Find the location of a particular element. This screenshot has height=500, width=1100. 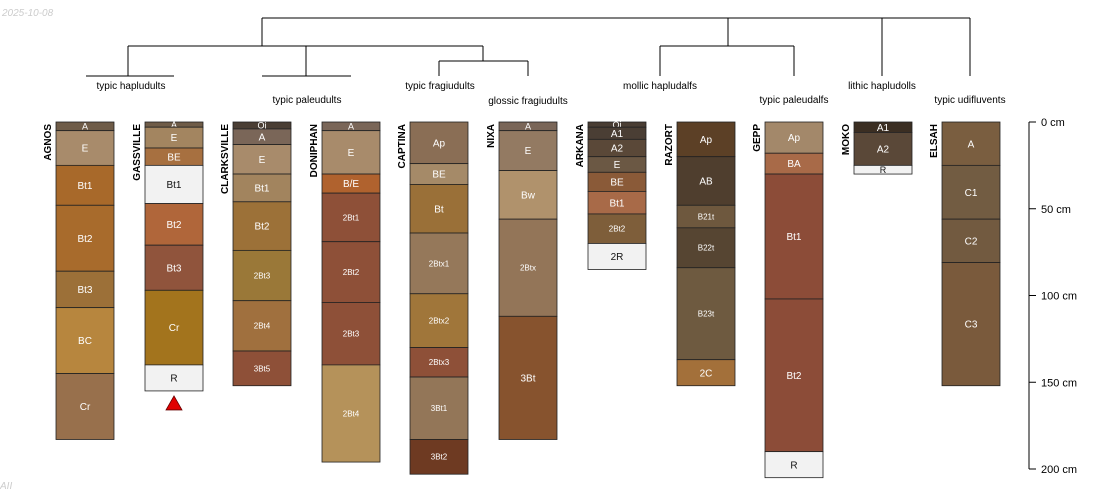

profile-name: ELSAH is located at coordinates (934, 141).